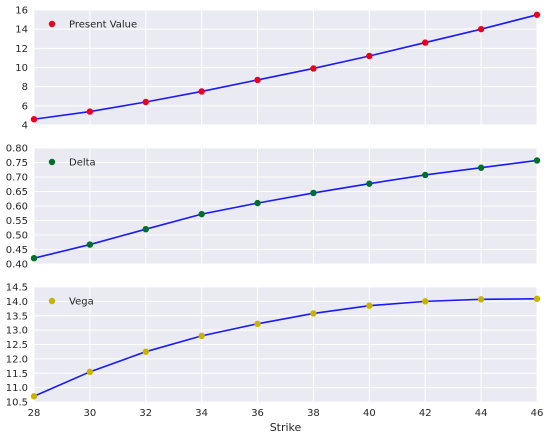  What do you see at coordinates (145, 413) in the screenshot?
I see `x-tick-label: 32` at bounding box center [145, 413].